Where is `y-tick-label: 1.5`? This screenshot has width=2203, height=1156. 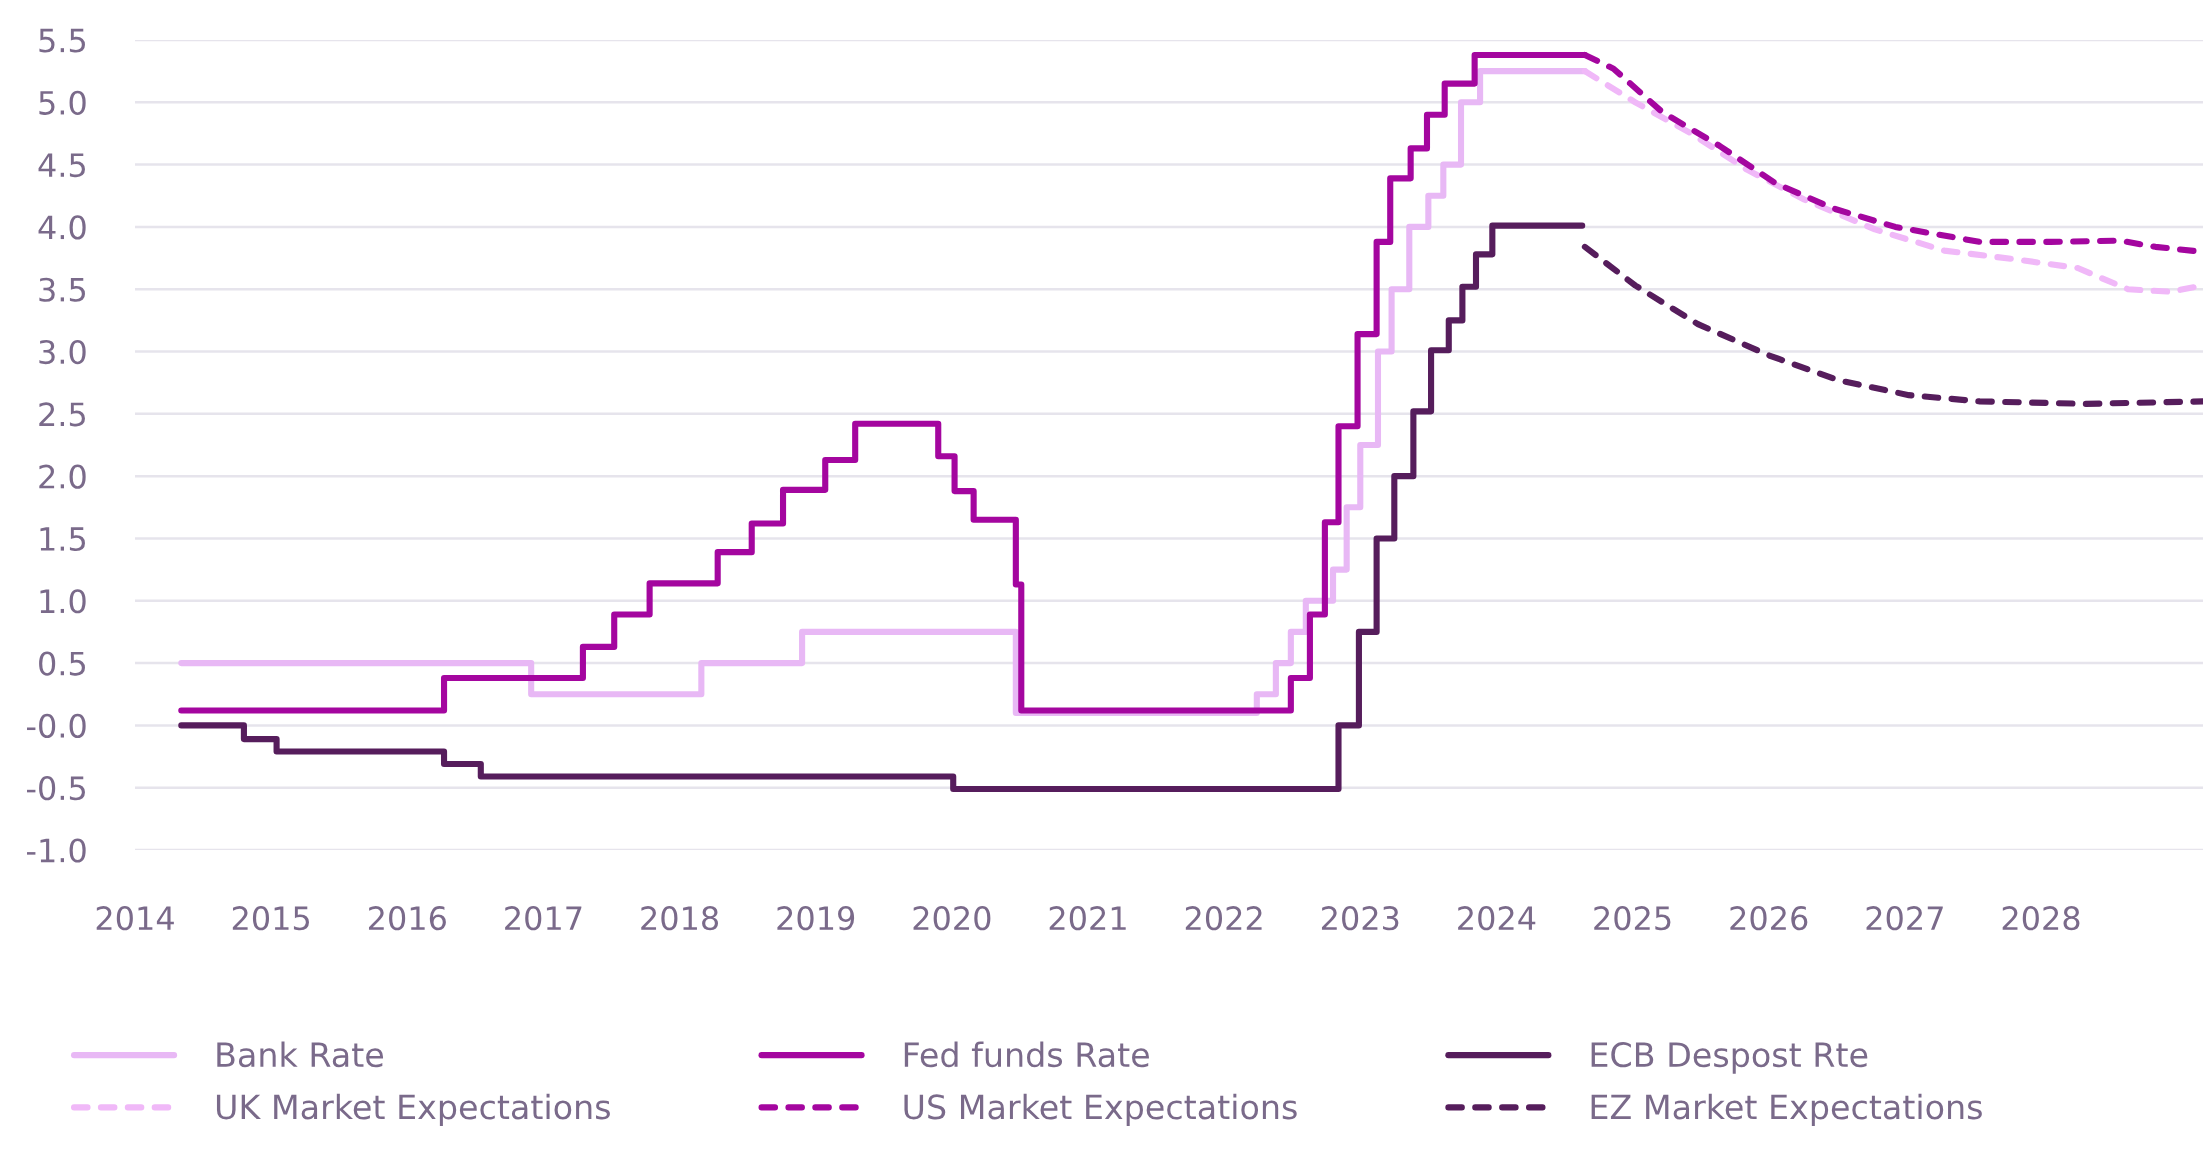 y-tick-label: 1.5 is located at coordinates (62, 539).